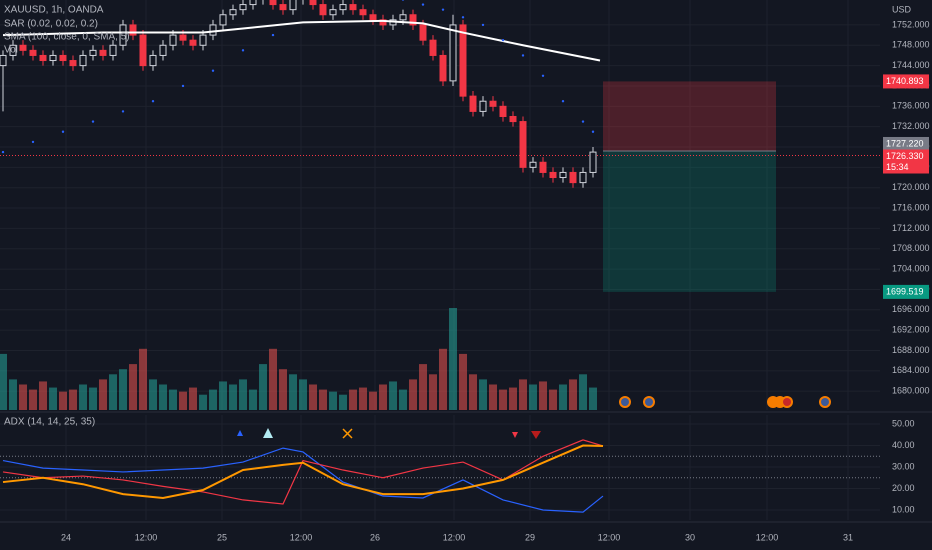 Image resolution: width=932 pixels, height=550 pixels. Describe the element at coordinates (903, 445) in the screenshot. I see `y-tick-label: 40.00` at that location.